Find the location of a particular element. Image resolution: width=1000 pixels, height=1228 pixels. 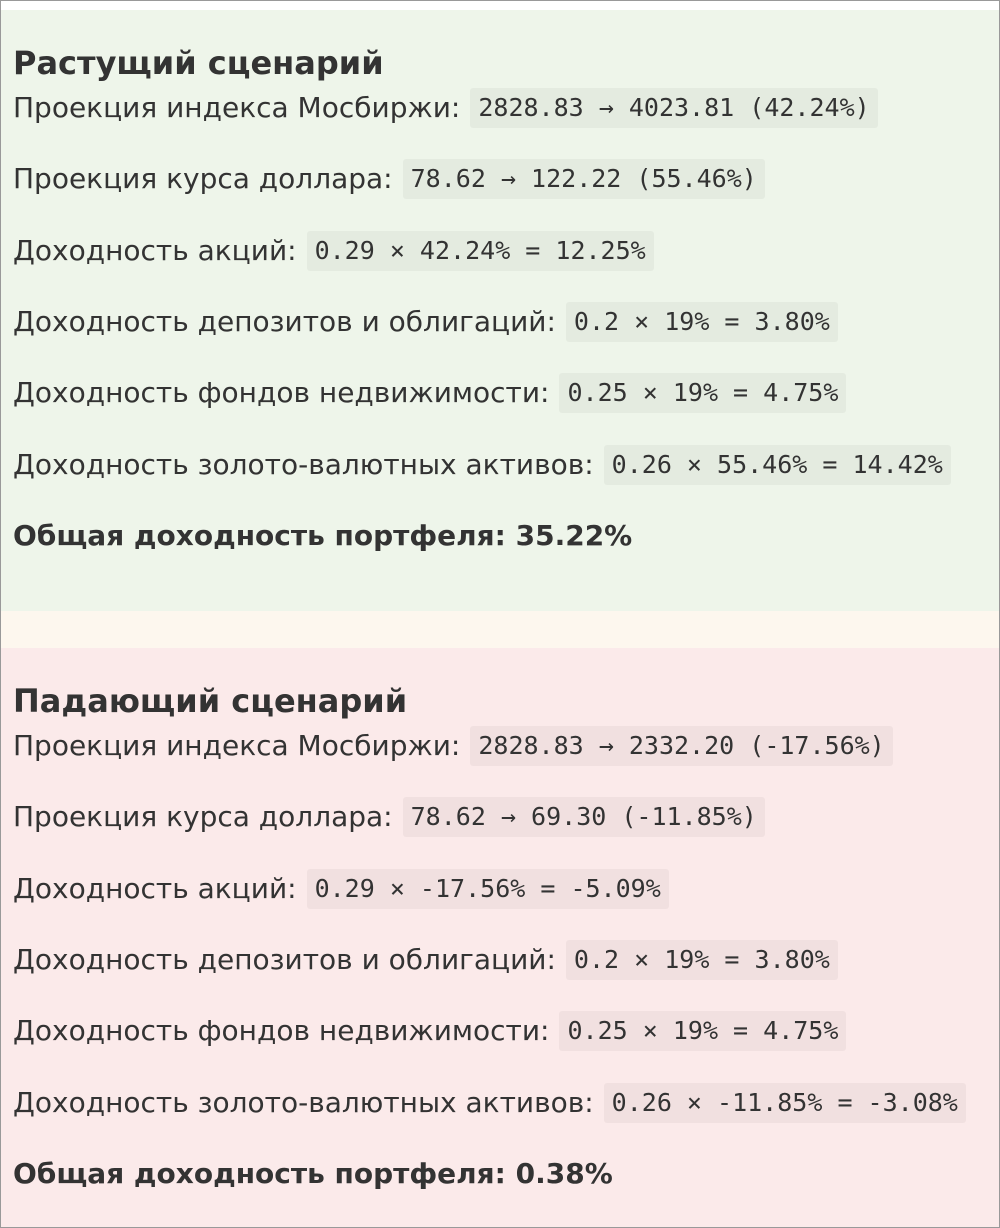

row-code: 2828.83 → 2332.20 (-17.56%) is located at coordinates (681, 746).